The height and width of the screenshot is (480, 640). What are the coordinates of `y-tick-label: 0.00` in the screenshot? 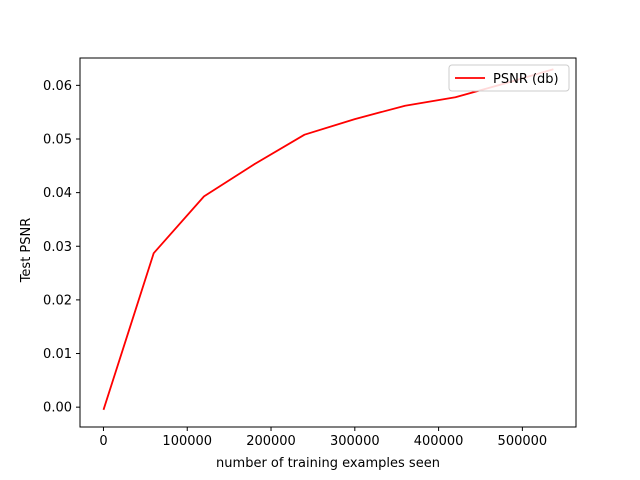 It's located at (57, 408).